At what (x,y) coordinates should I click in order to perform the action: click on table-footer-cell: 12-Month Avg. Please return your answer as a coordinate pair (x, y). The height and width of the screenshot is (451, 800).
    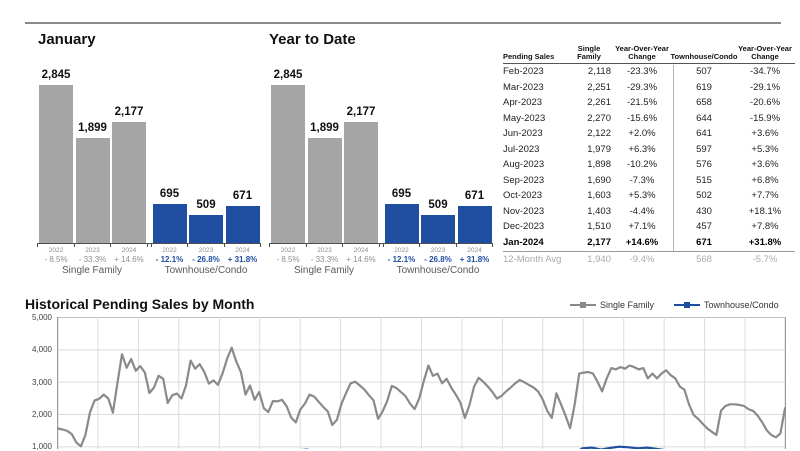
    Looking at the image, I should click on (532, 259).